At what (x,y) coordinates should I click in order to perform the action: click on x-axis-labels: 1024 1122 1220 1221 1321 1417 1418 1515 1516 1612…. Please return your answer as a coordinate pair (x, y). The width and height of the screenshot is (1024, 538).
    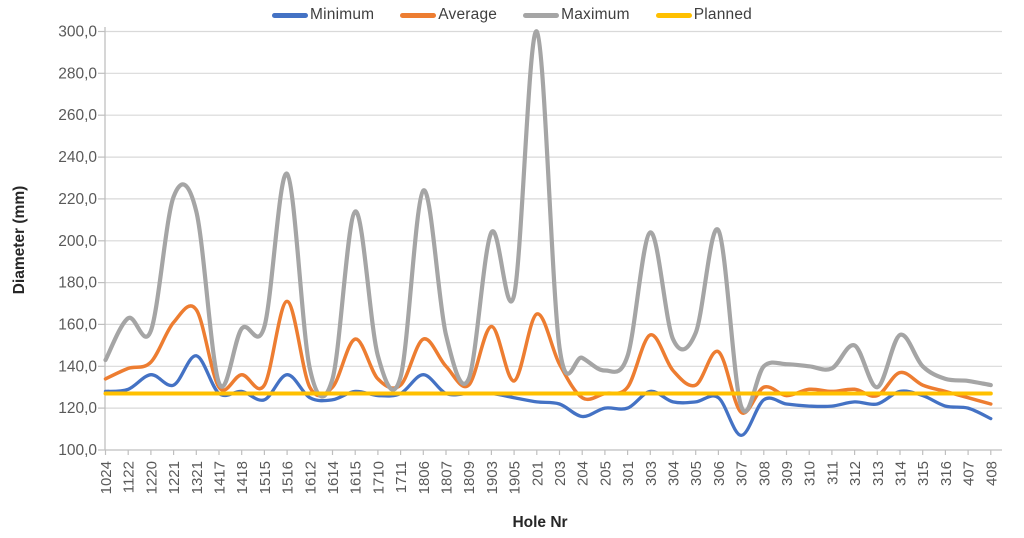
    Looking at the image, I should click on (549, 477).